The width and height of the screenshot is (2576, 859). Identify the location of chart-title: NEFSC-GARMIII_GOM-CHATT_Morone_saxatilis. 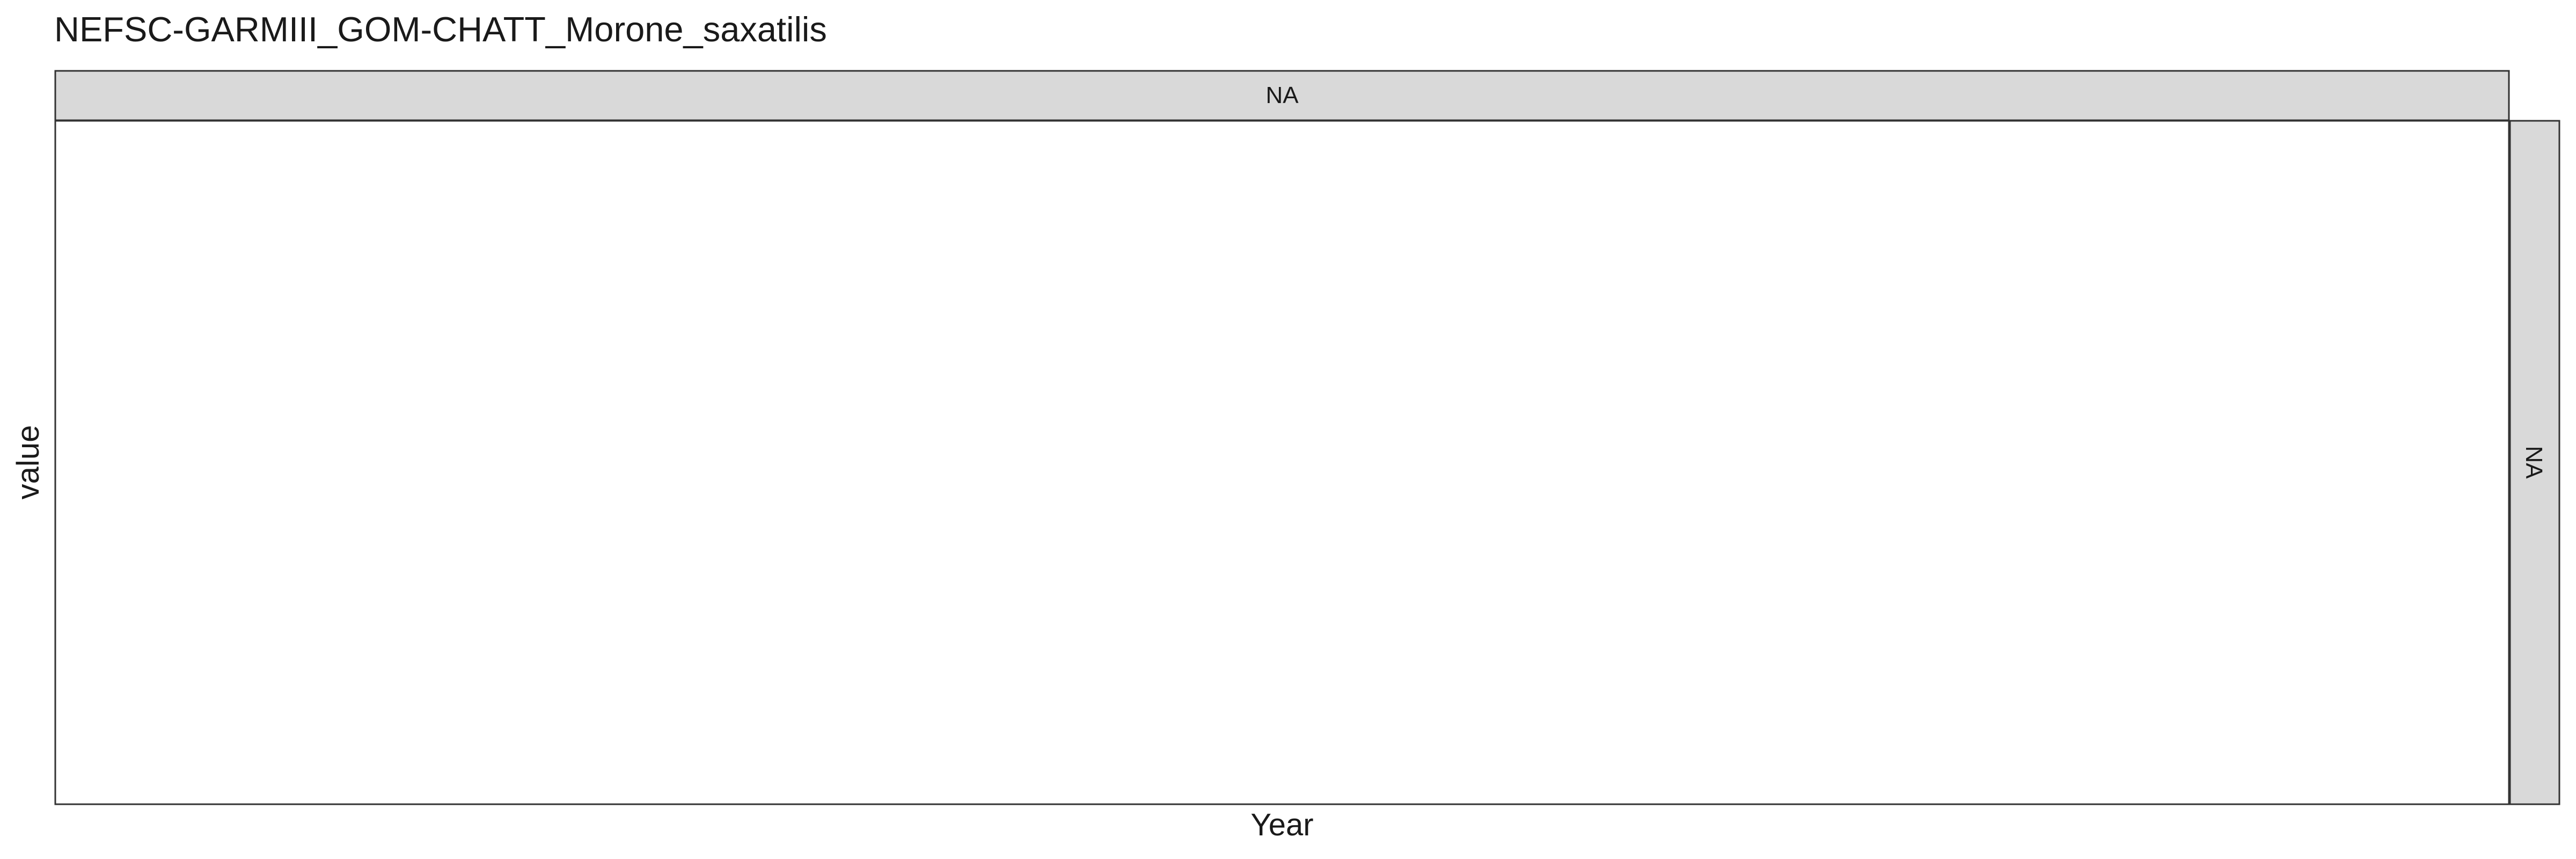
(440, 29).